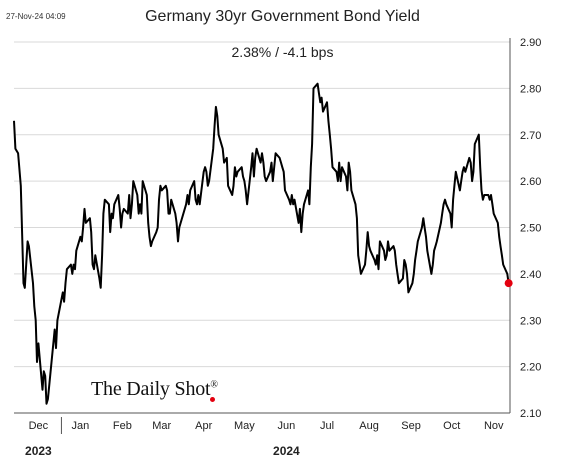  I want to click on x-tick-label: Dec, so click(39, 426).